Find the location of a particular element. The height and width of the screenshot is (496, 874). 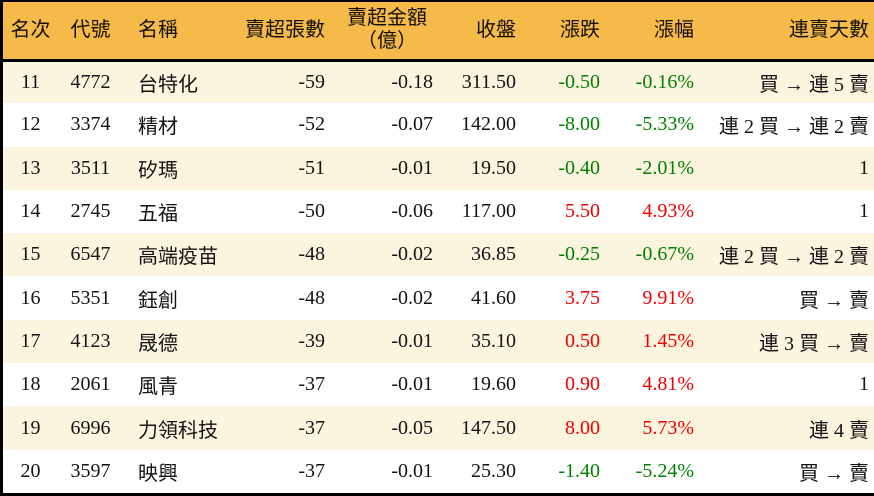

cell-close: 25.30 is located at coordinates (493, 470).